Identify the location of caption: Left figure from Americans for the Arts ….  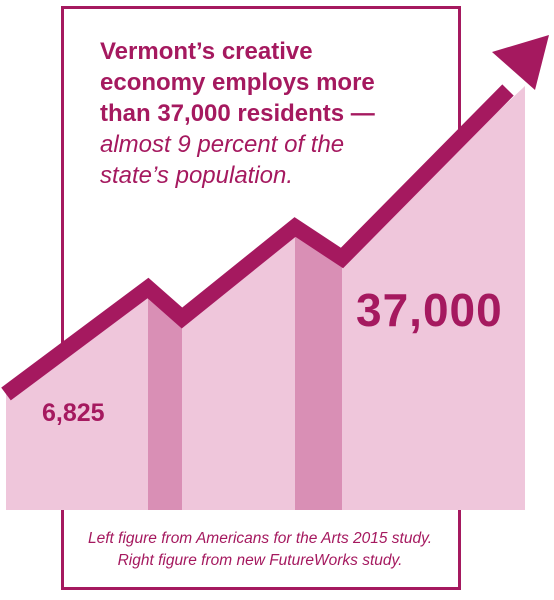
(260, 550).